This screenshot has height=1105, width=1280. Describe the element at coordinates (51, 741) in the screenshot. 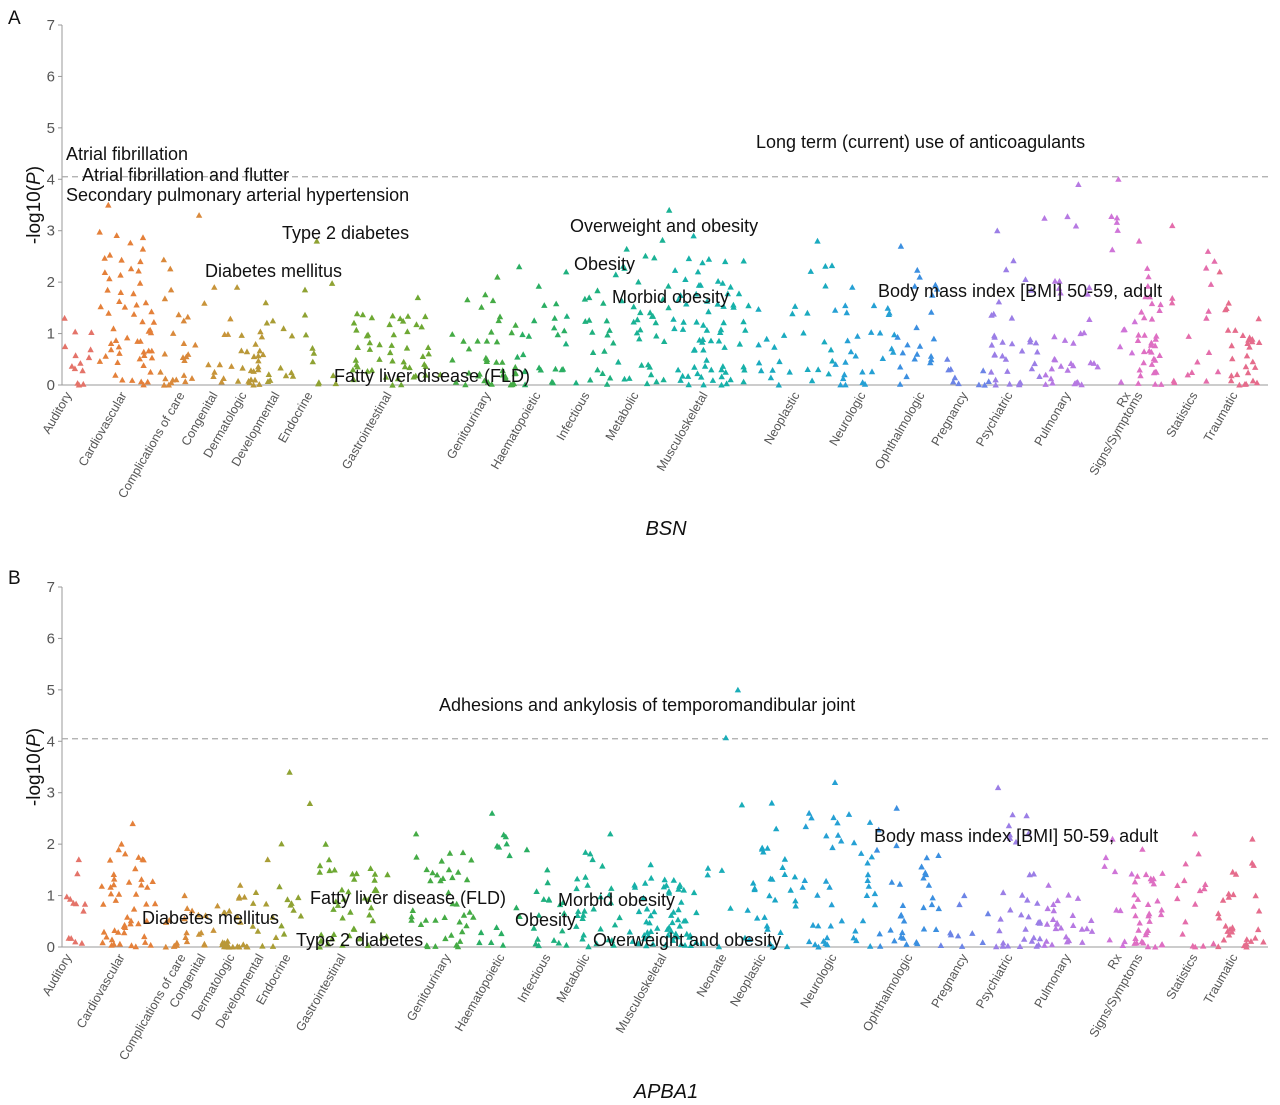

I see `y-tick-label: 4` at that location.